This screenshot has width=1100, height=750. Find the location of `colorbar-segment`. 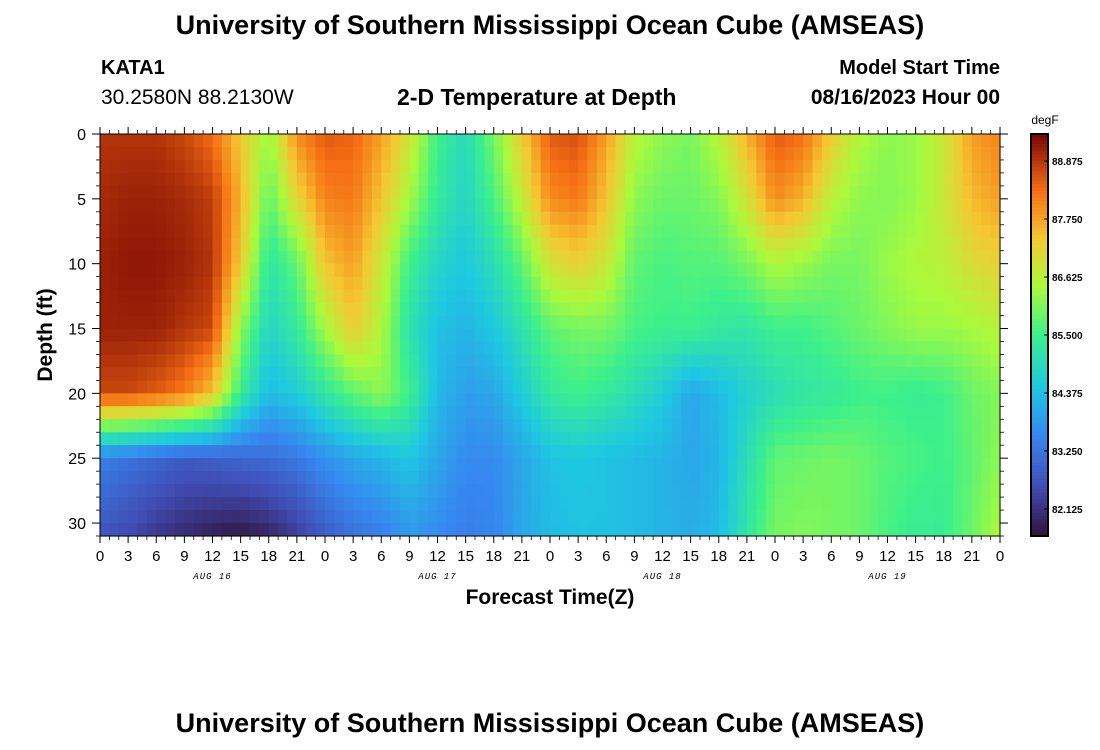

colorbar-segment is located at coordinates (1039, 527).